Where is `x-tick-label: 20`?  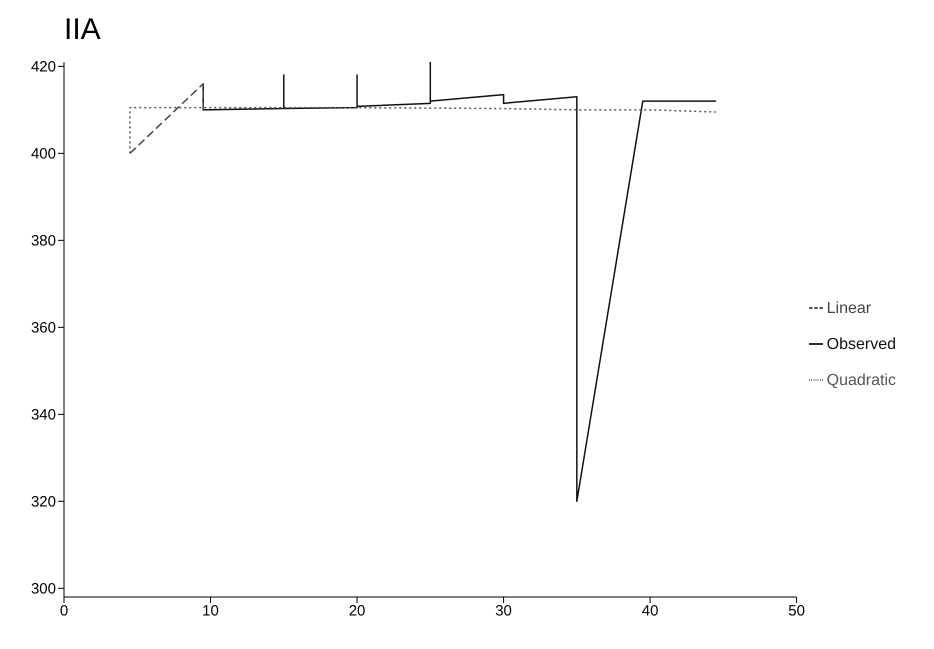 x-tick-label: 20 is located at coordinates (357, 611).